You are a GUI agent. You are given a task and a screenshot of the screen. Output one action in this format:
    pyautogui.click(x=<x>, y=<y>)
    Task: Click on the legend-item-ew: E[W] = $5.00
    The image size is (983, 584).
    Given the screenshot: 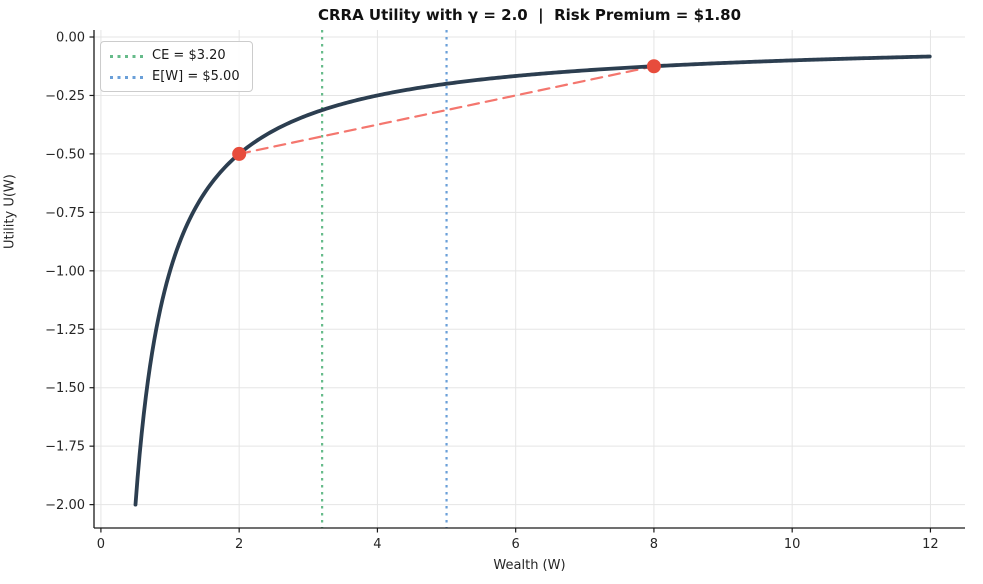 What is the action you would take?
    pyautogui.click(x=175, y=77)
    